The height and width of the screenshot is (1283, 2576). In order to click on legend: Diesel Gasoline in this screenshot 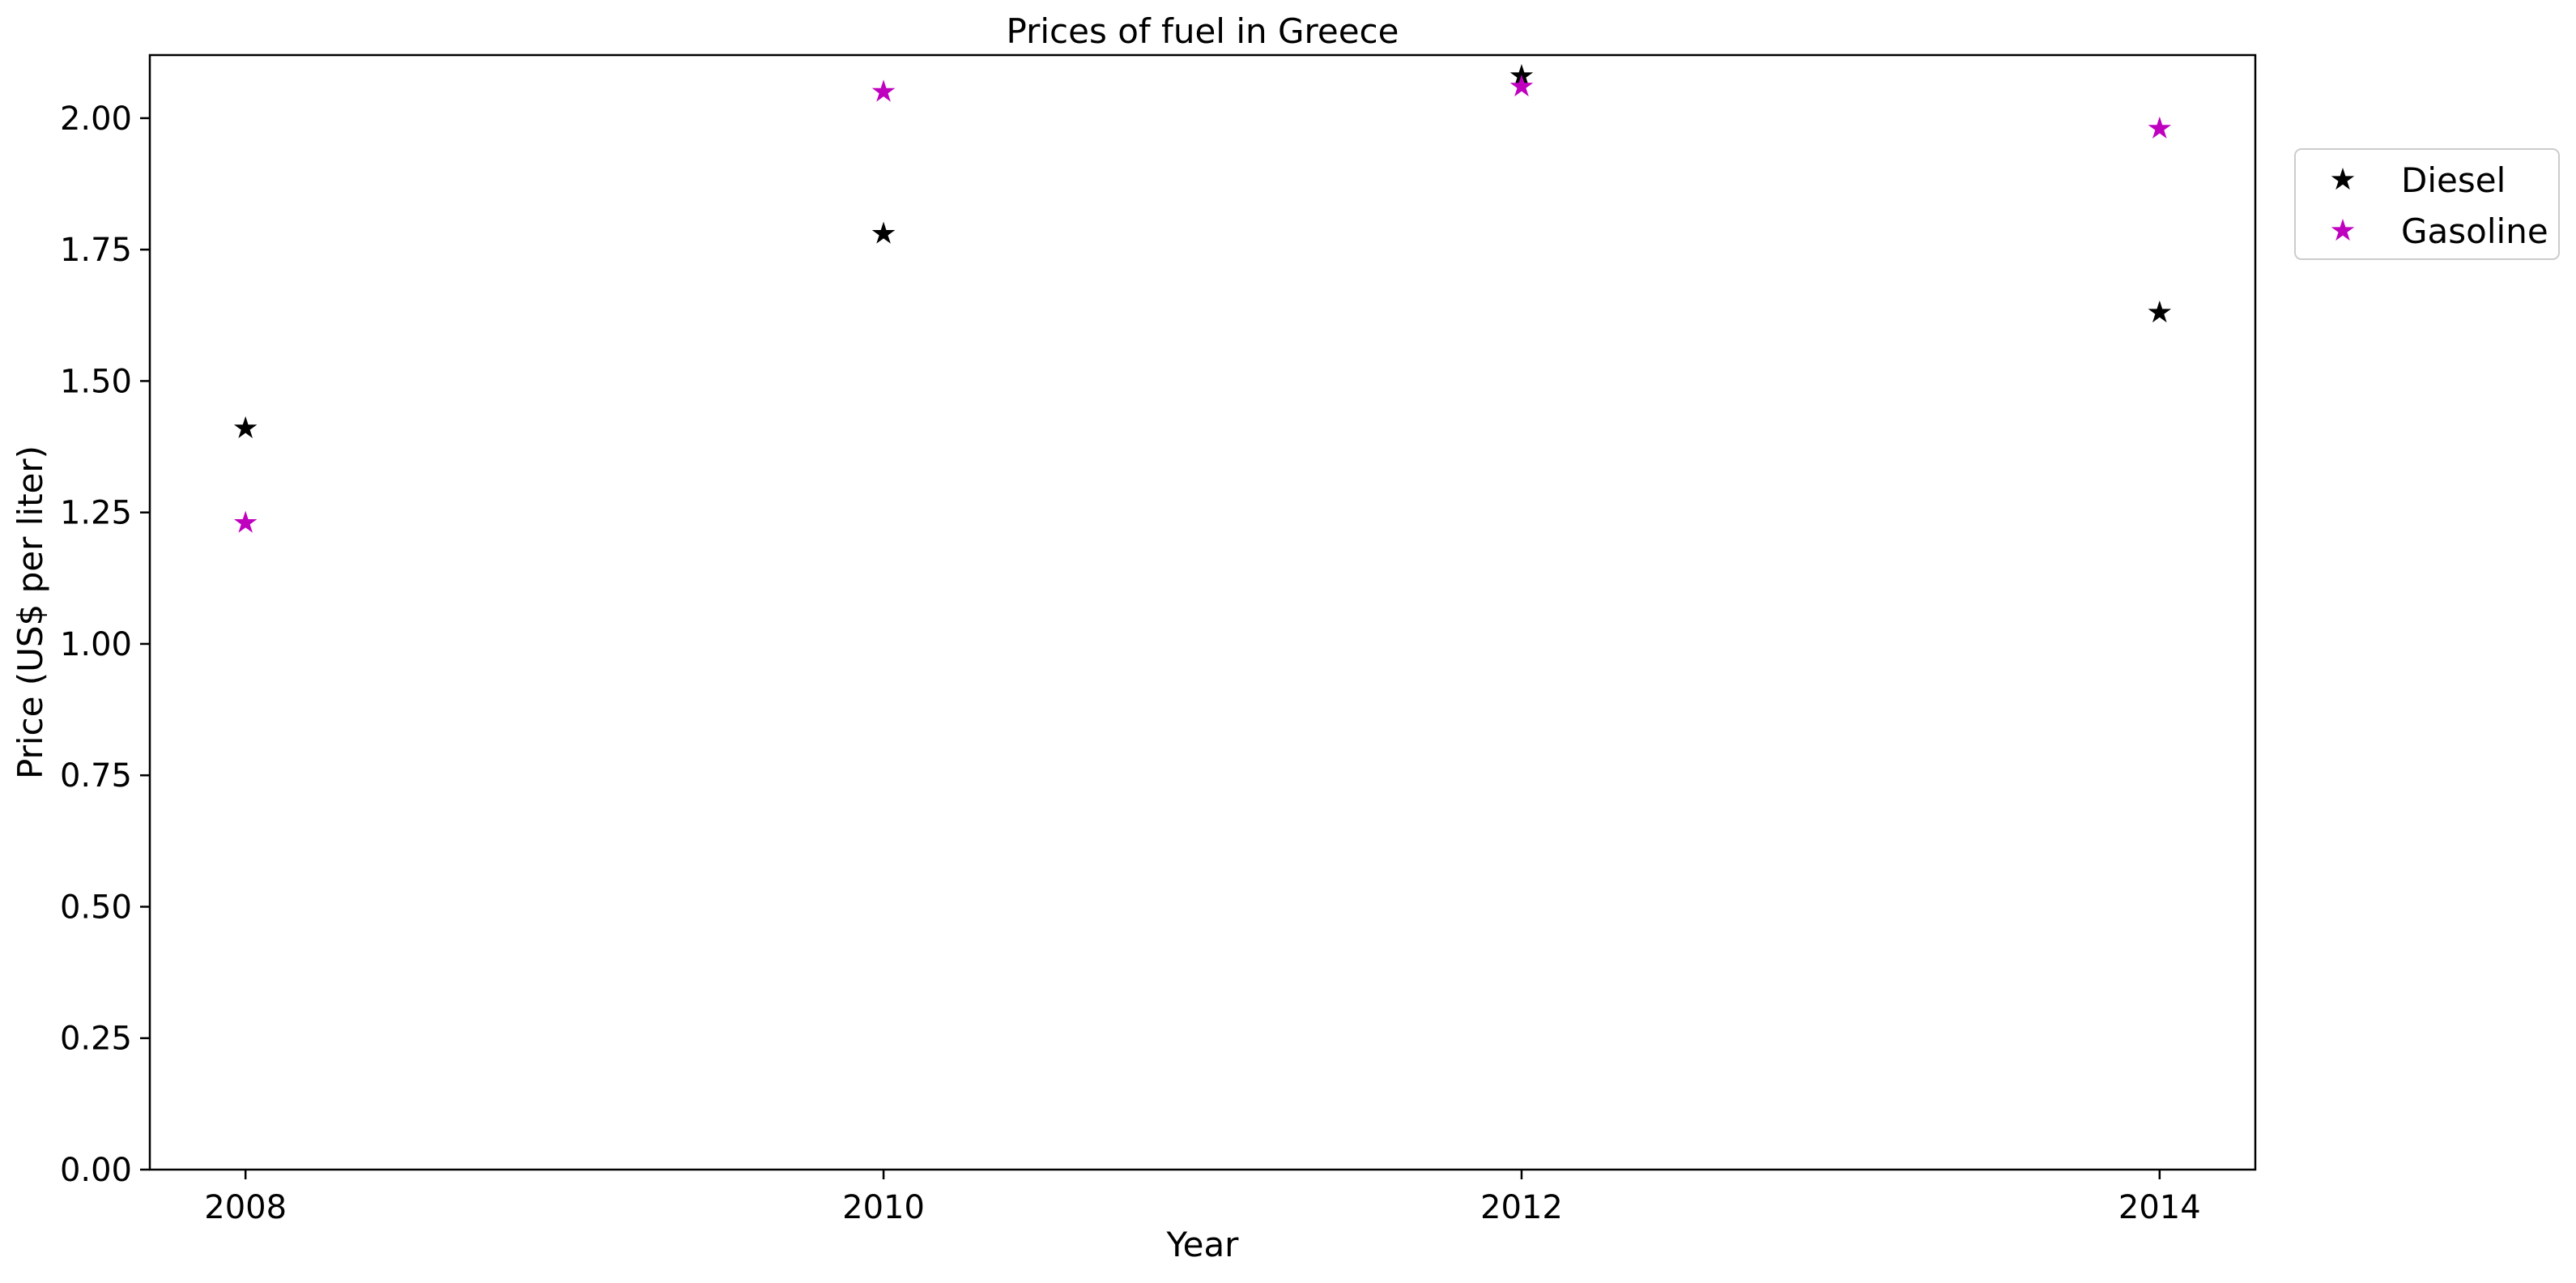, I will do `click(2427, 204)`.